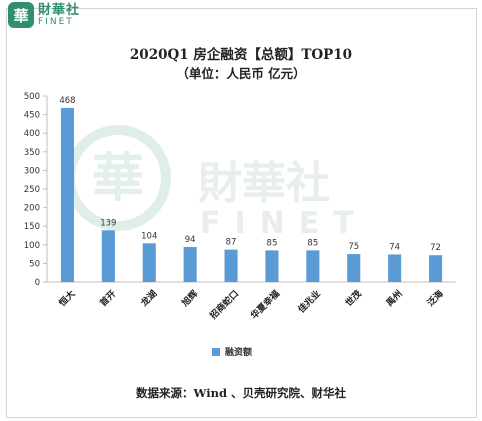  Describe the element at coordinates (265, 305) in the screenshot. I see `x-tick-label: 华夏幸福` at that location.